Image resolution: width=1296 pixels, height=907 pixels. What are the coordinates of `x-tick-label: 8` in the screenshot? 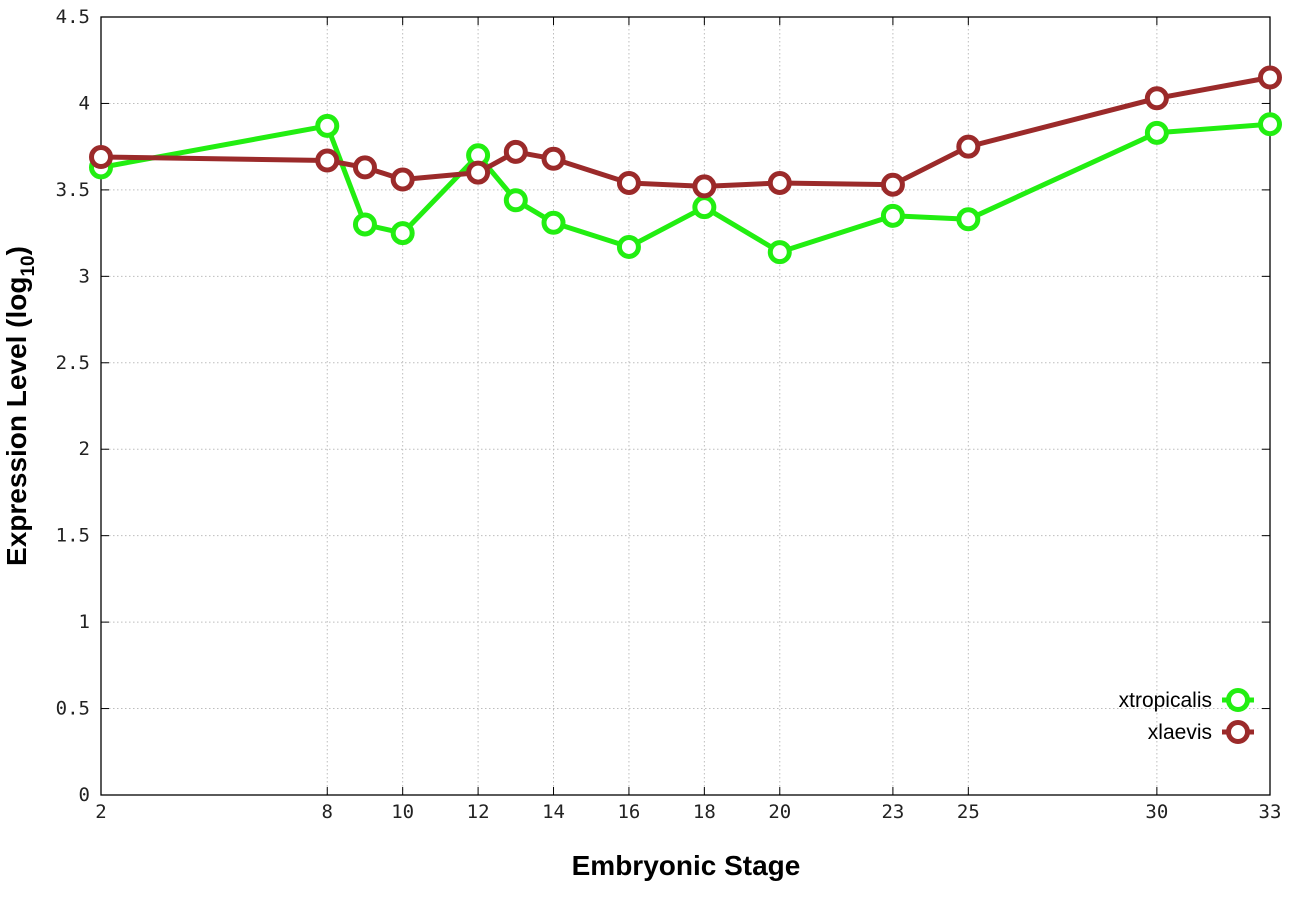 It's located at (327, 812).